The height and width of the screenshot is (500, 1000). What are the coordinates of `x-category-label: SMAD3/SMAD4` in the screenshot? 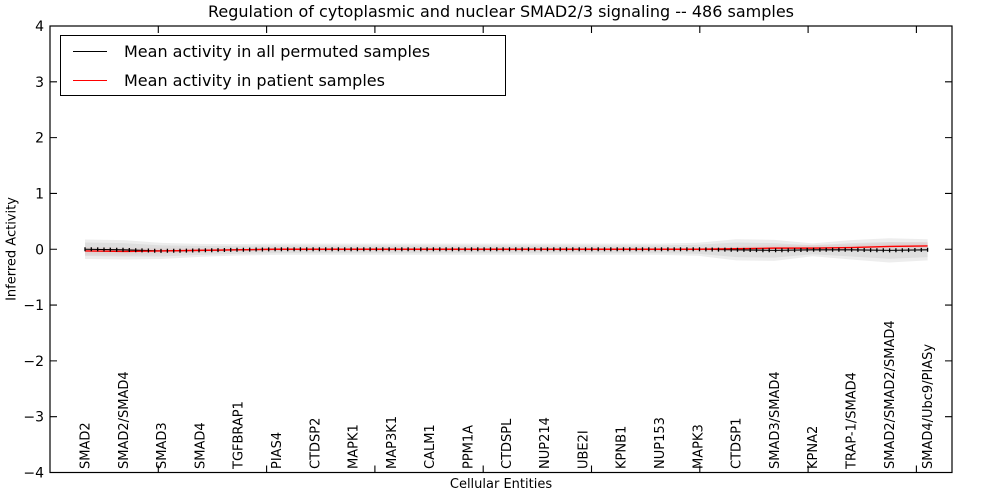 It's located at (775, 420).